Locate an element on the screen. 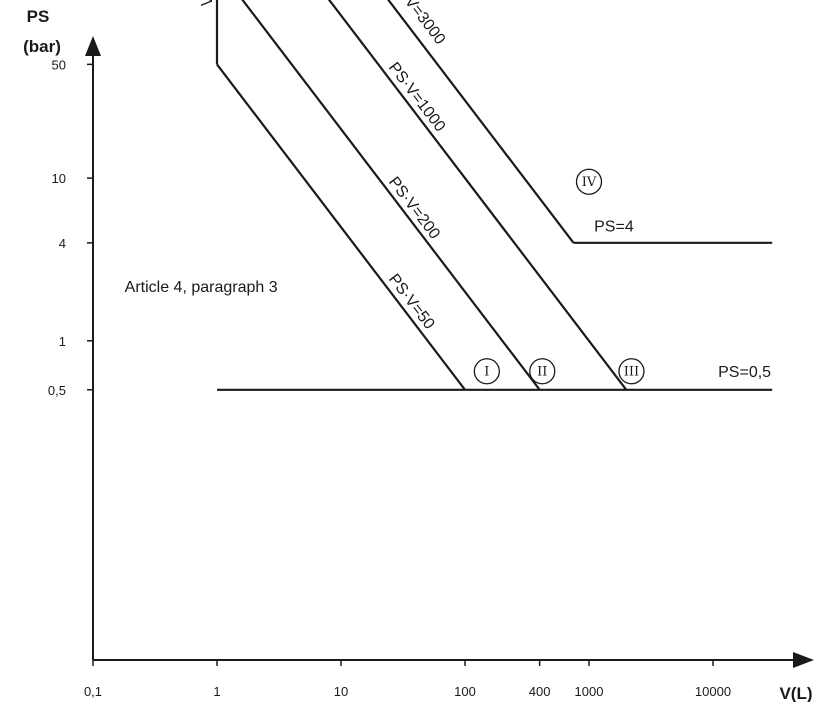  category-label: I is located at coordinates (486, 372).